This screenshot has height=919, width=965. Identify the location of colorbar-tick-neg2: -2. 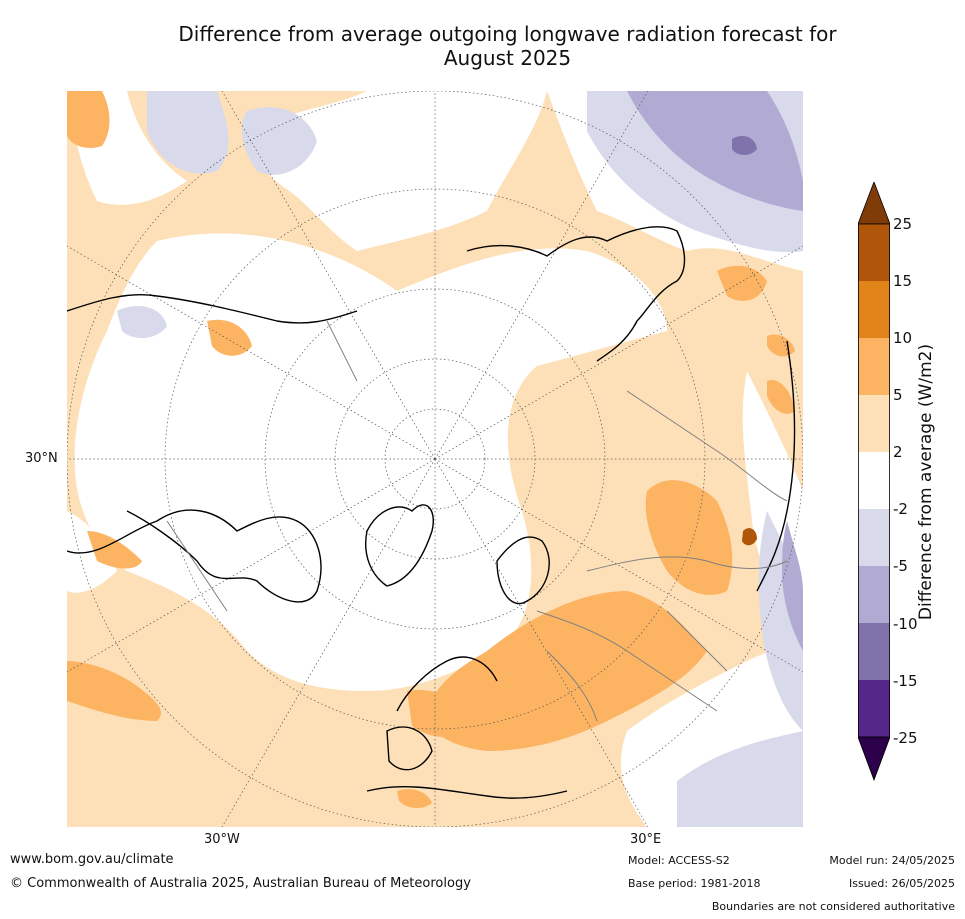
(900, 509).